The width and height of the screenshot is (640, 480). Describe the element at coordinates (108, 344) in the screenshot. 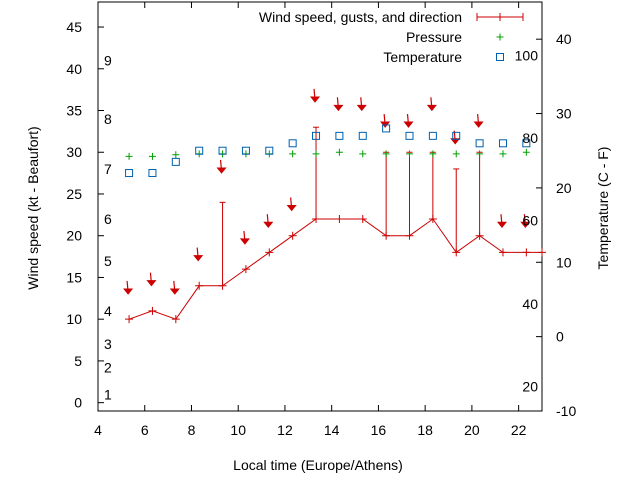

I see `beaufort-label: 3` at that location.